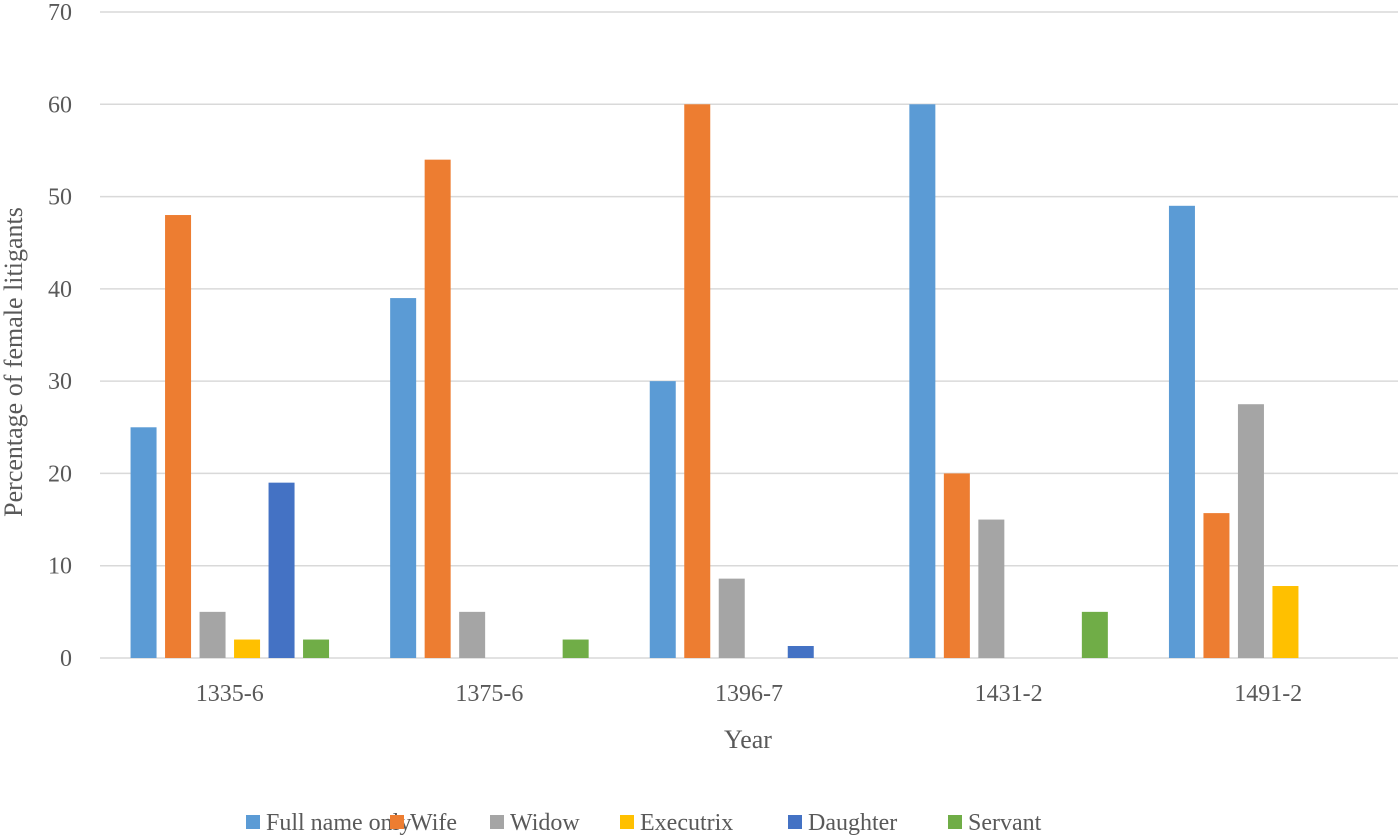 This screenshot has width=1400, height=840. I want to click on y-tick-label: 60, so click(60, 105).